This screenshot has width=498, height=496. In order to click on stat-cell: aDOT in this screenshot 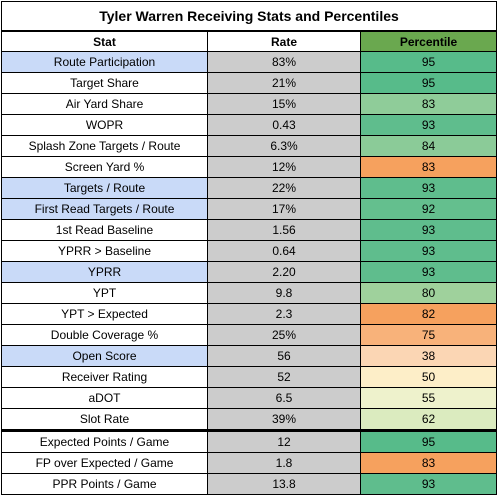, I will do `click(104, 398)`.